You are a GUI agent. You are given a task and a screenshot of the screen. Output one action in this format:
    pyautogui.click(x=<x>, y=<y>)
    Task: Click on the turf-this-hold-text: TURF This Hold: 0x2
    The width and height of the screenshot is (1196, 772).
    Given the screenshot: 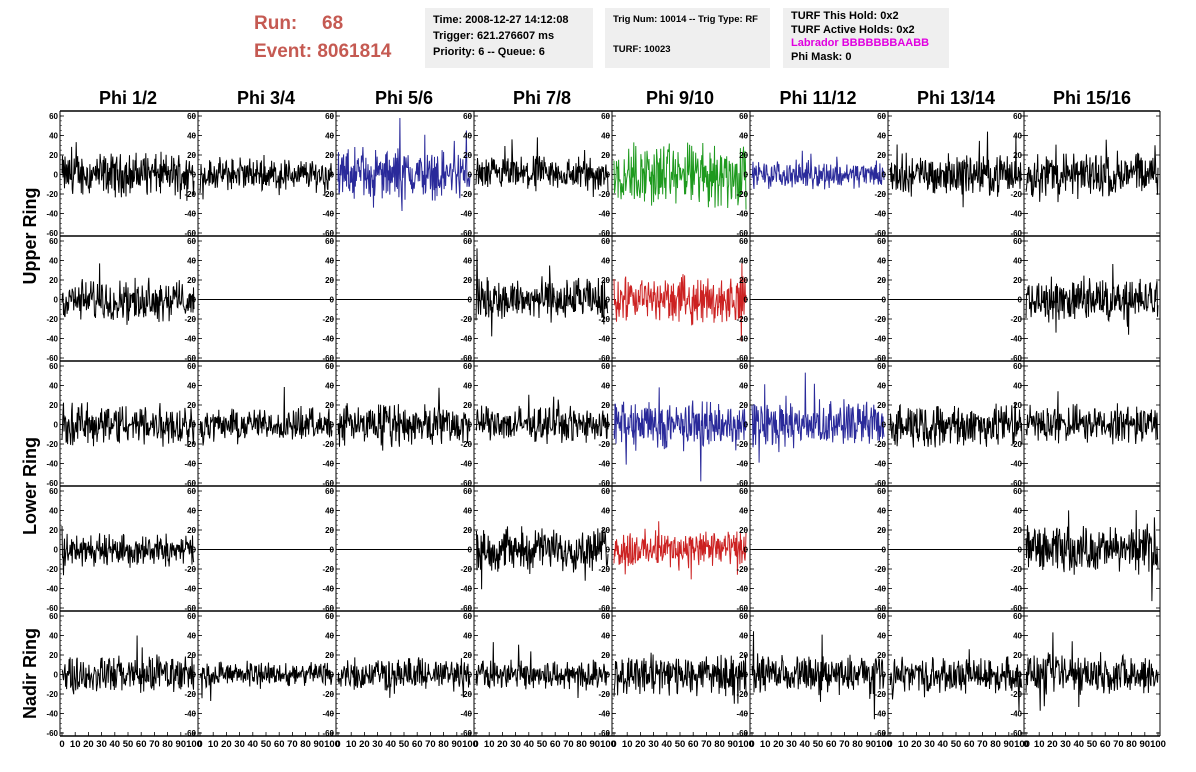 What is the action you would take?
    pyautogui.click(x=845, y=16)
    